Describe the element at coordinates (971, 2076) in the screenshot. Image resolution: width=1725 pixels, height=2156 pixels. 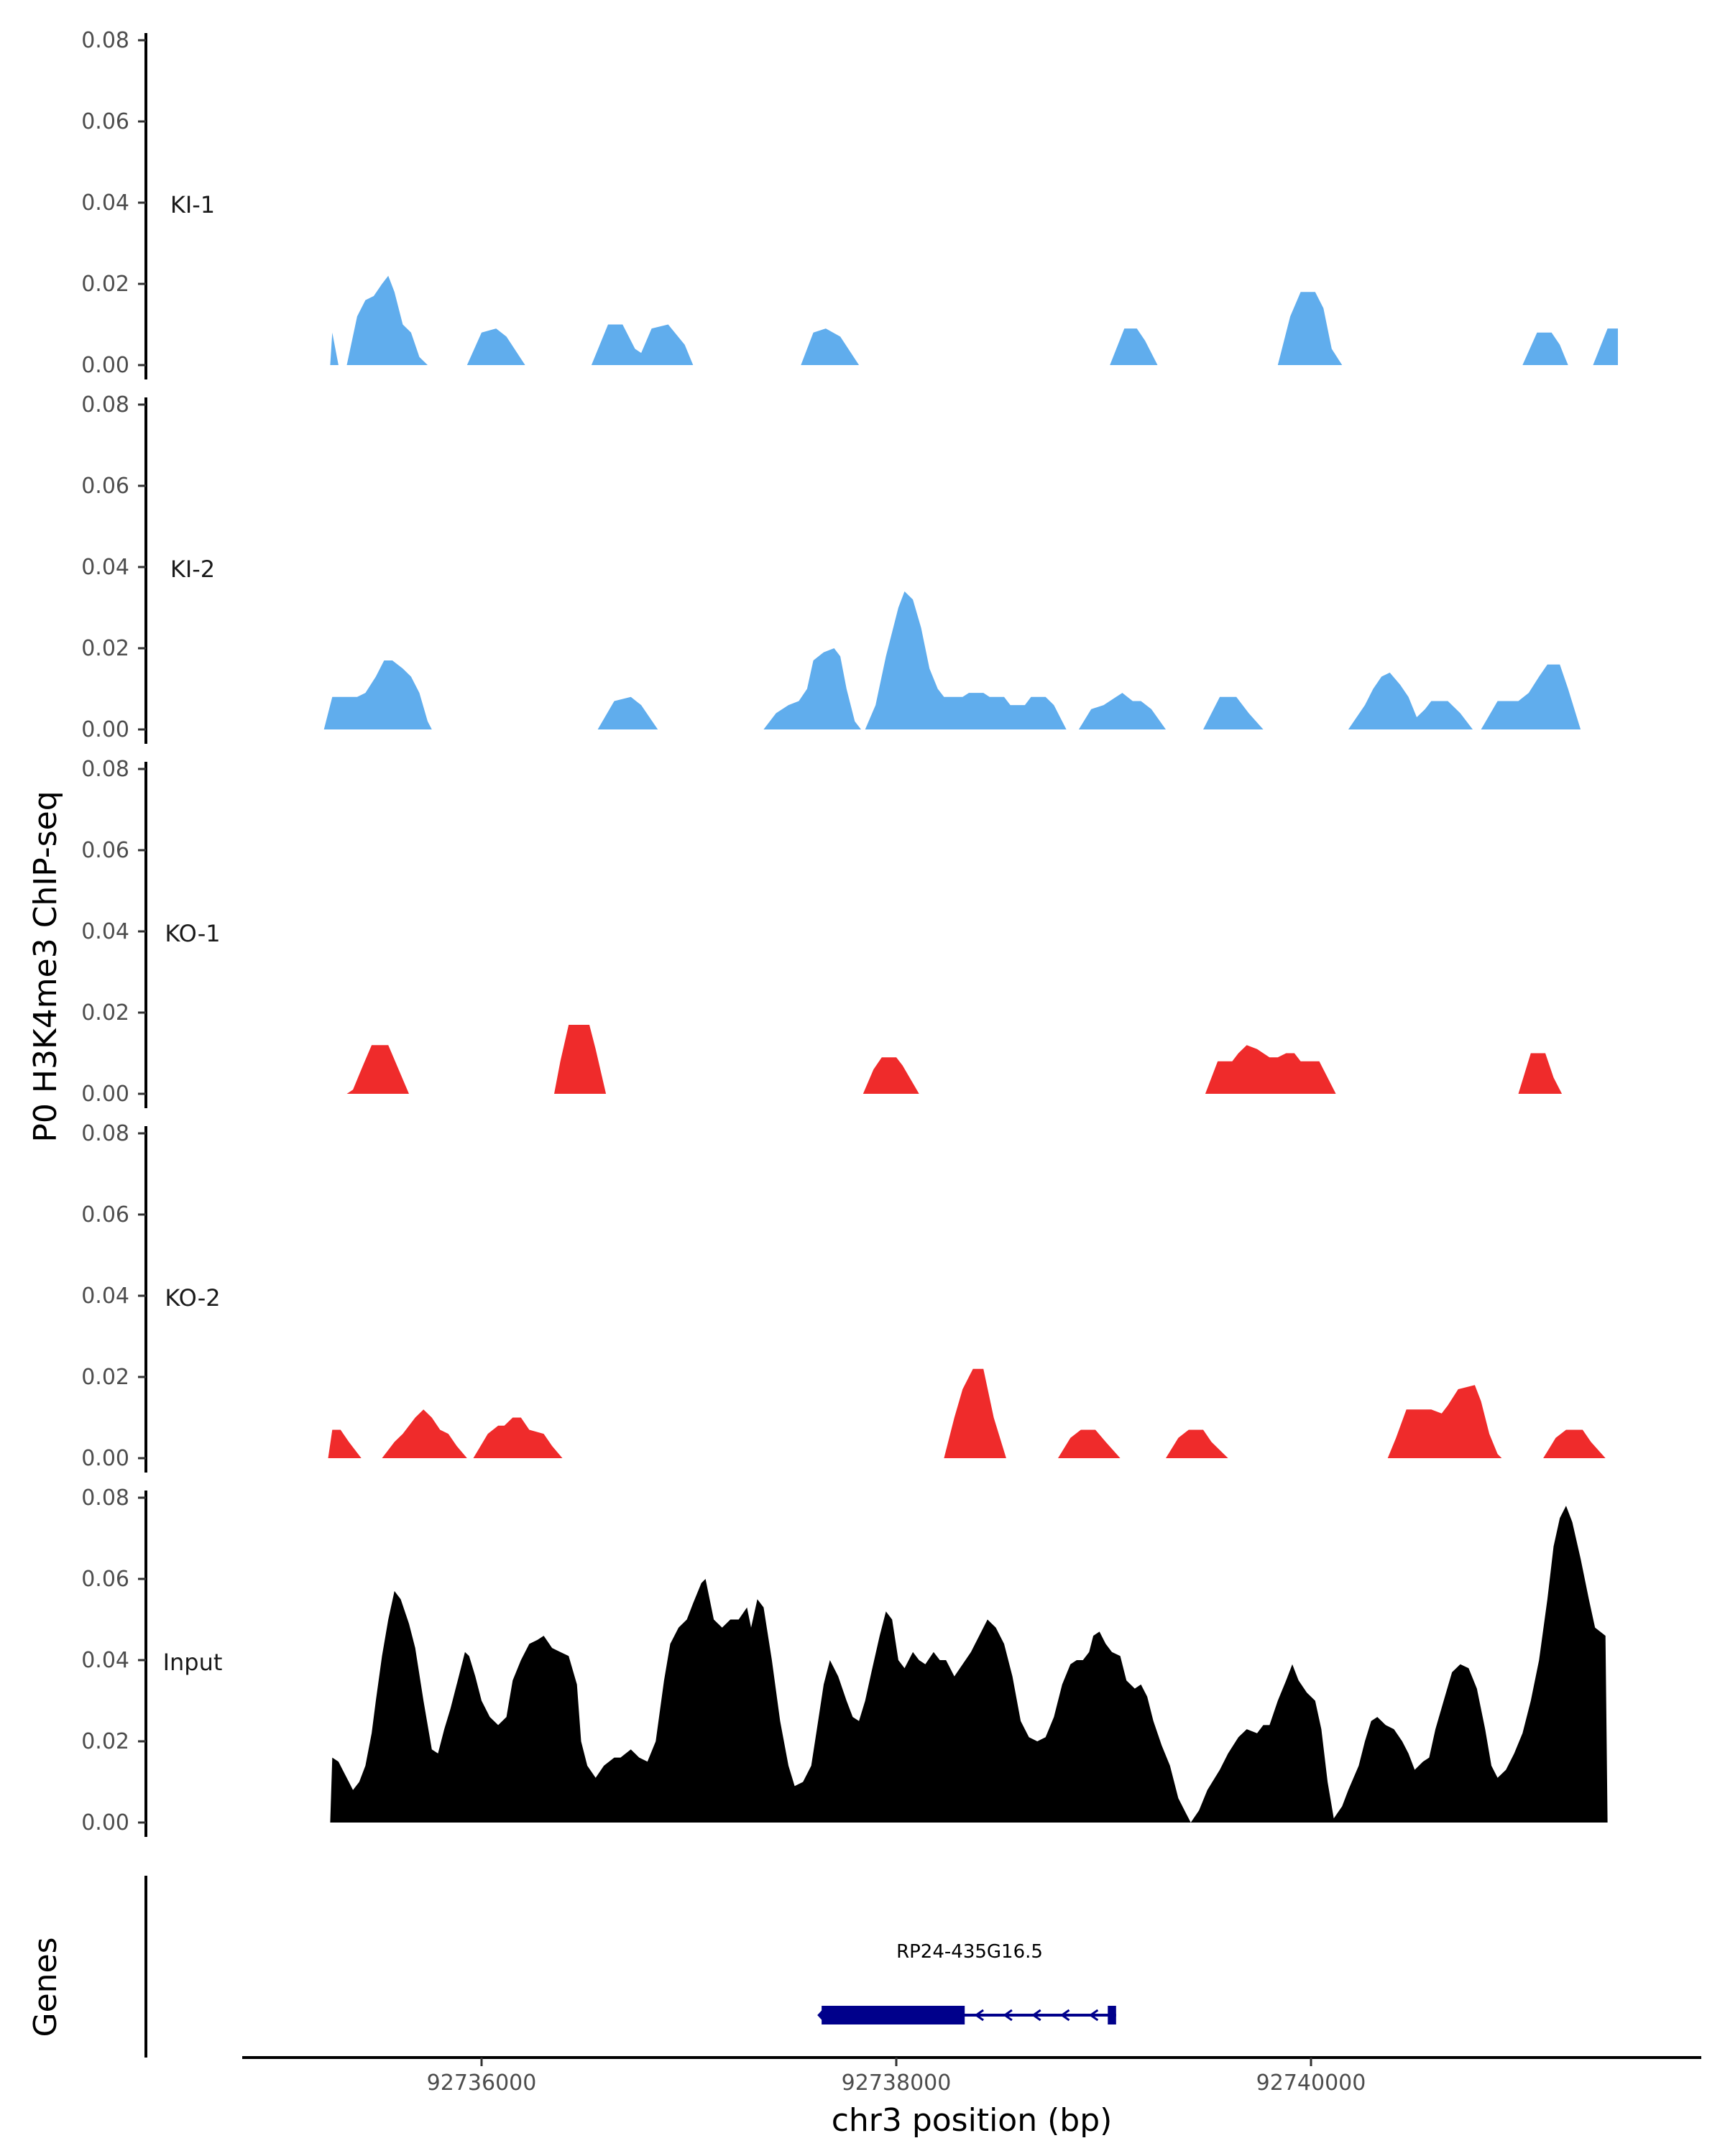
I see `x-axis: 92736000 92738000 92740000` at that location.